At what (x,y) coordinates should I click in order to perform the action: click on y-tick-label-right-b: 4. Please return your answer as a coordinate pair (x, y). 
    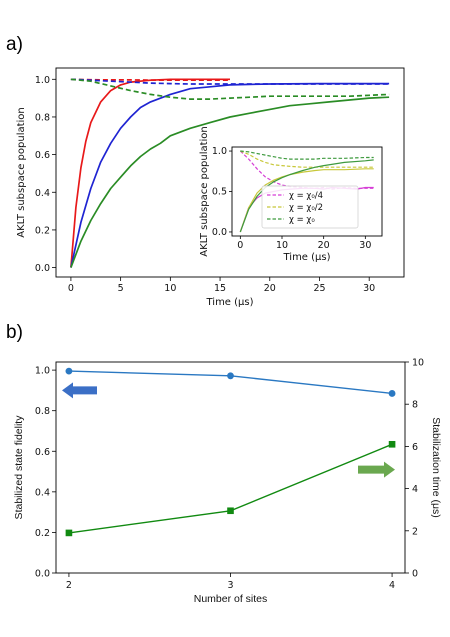
    Looking at the image, I should click on (415, 489).